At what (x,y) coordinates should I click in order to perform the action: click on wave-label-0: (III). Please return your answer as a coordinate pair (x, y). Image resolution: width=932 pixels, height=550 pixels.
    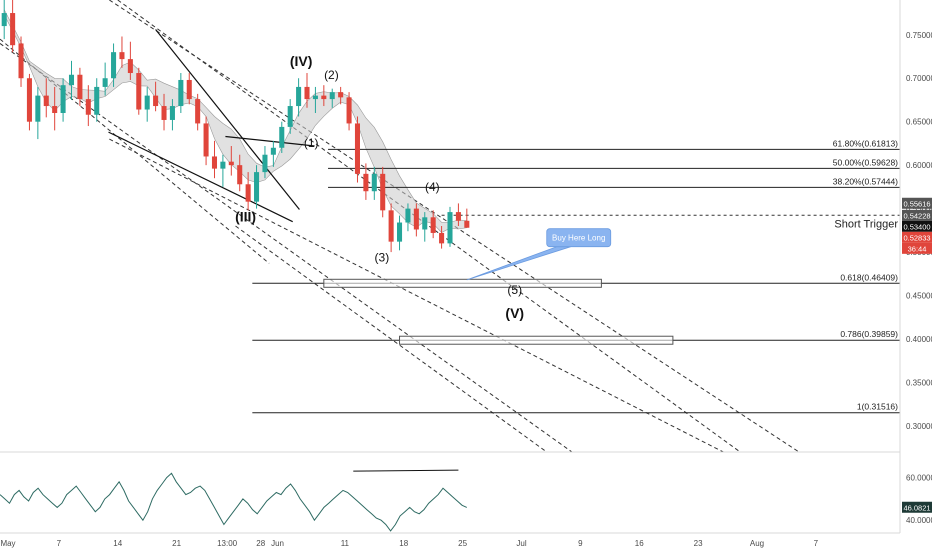
    Looking at the image, I should click on (245, 217).